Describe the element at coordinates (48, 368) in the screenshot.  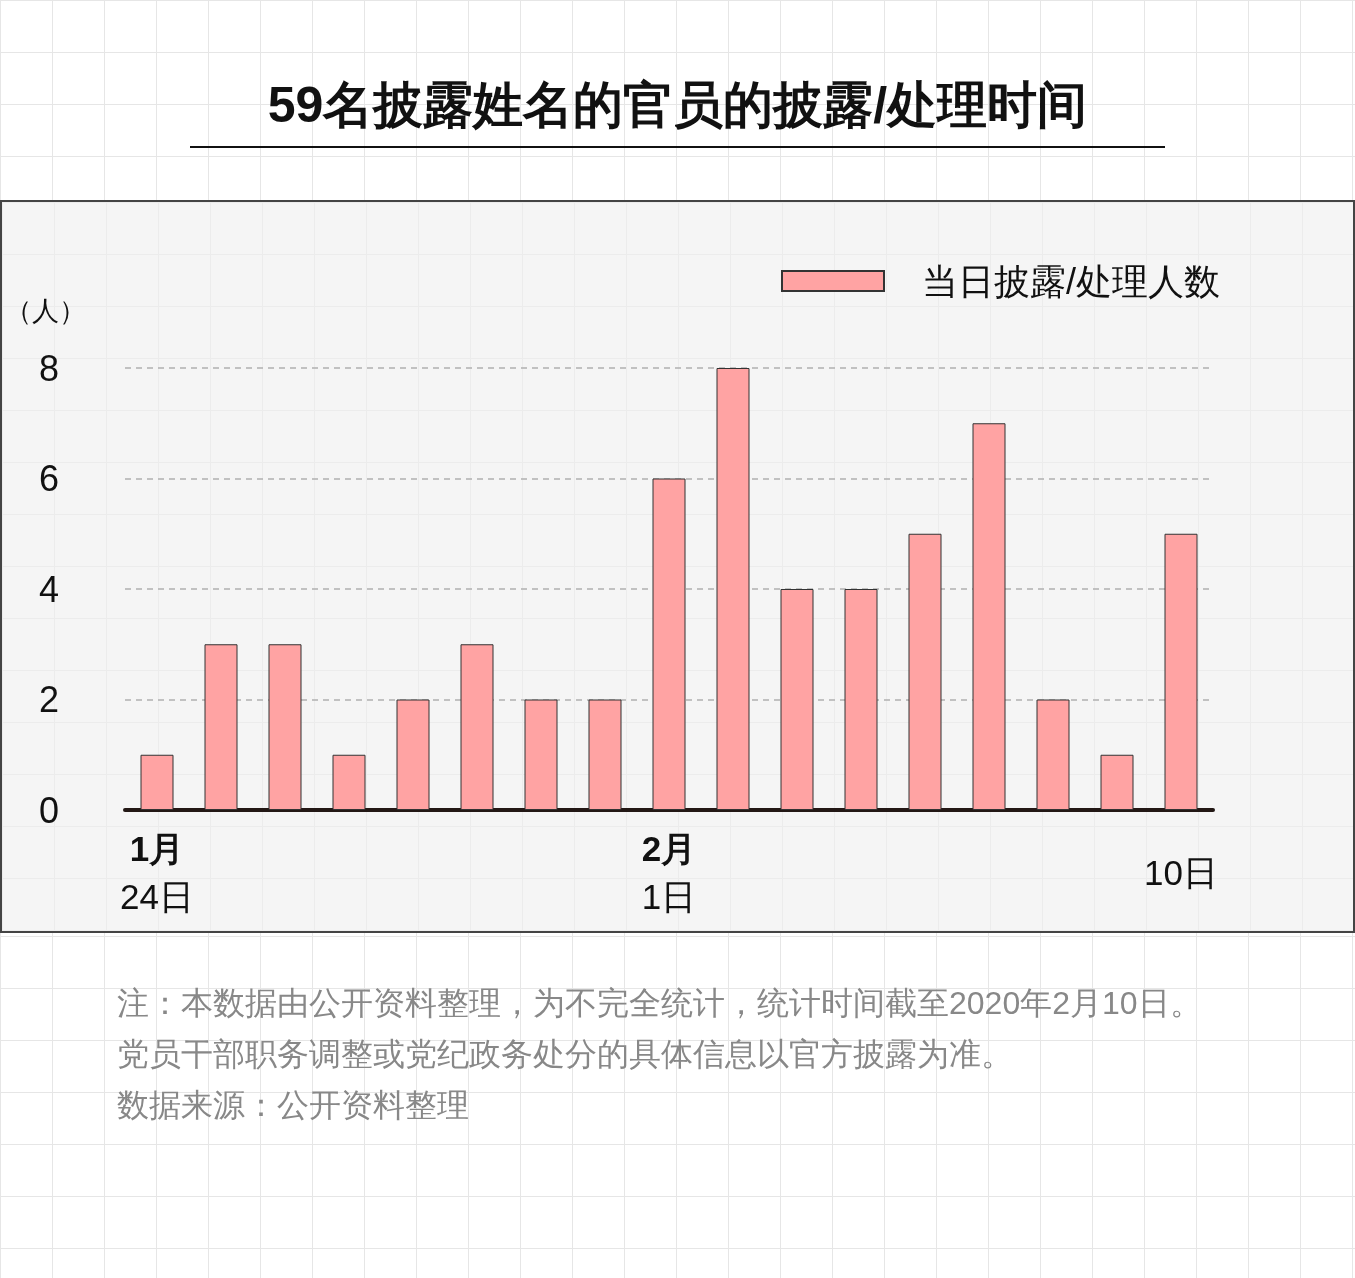
I see `y-tick-label: 8` at that location.